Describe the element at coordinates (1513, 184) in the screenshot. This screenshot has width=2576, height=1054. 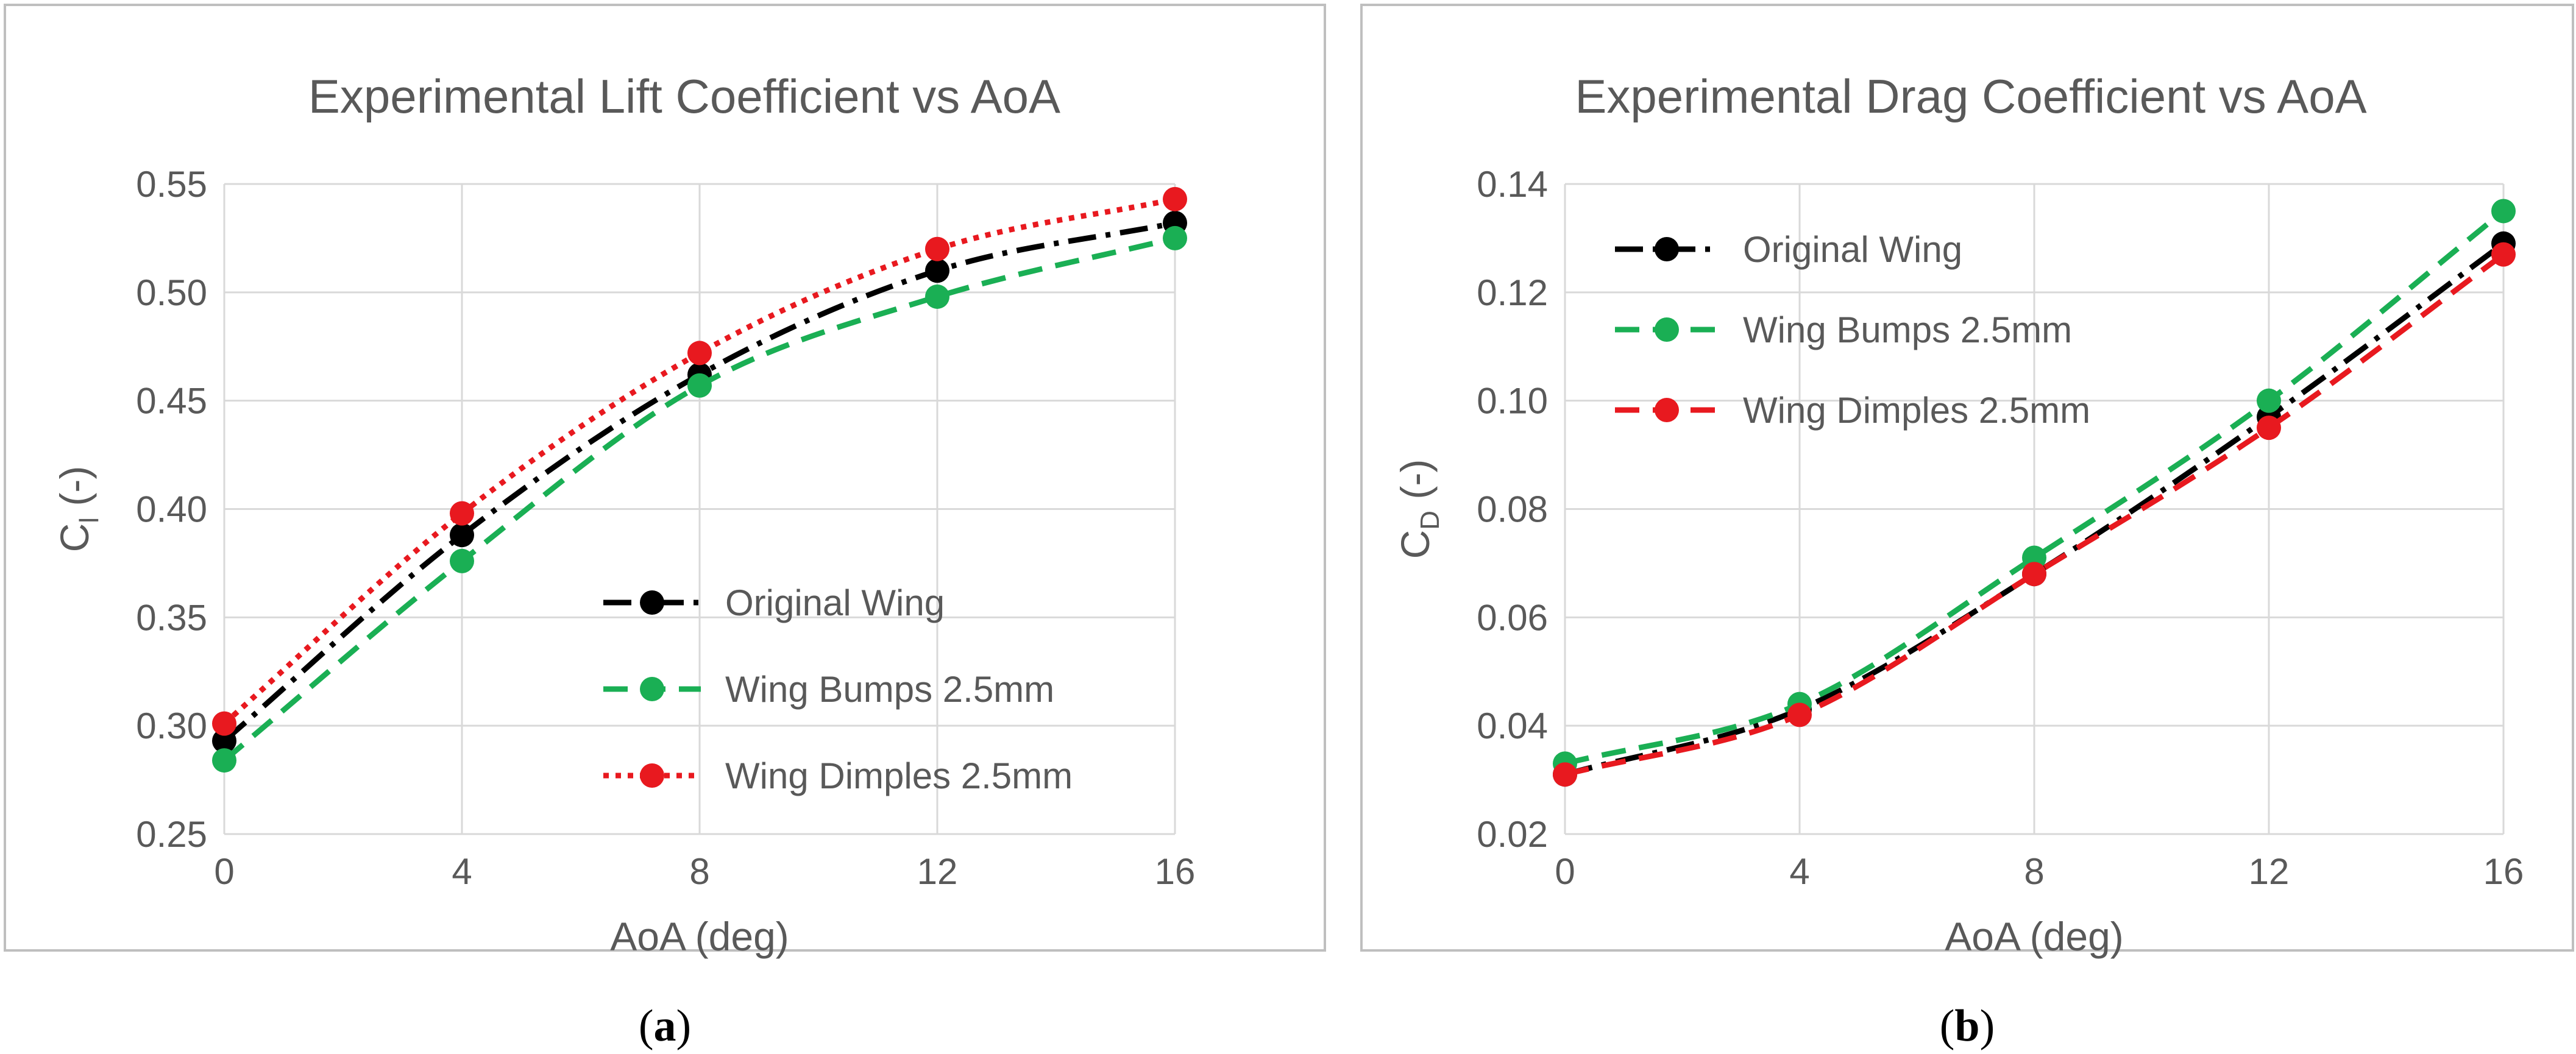
I see `y-tick-label: 0.14` at that location.